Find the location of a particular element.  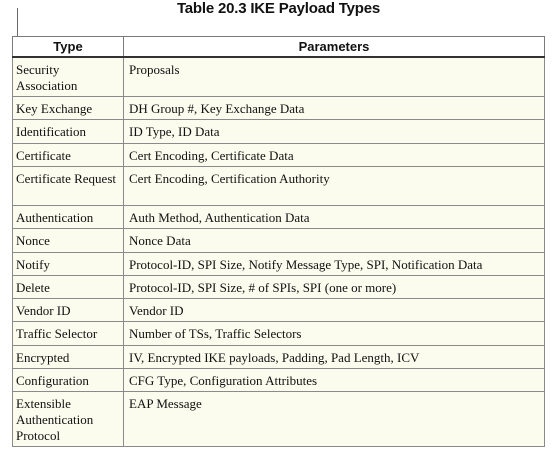

type-cell: Authentication is located at coordinates (68, 217).